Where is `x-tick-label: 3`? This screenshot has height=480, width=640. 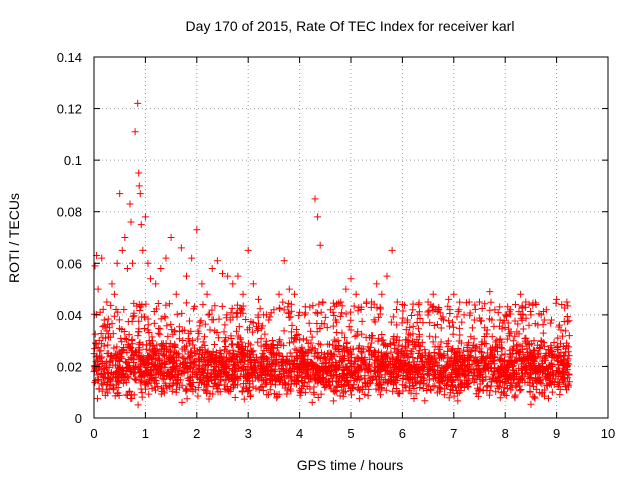 x-tick-label: 3 is located at coordinates (248, 433).